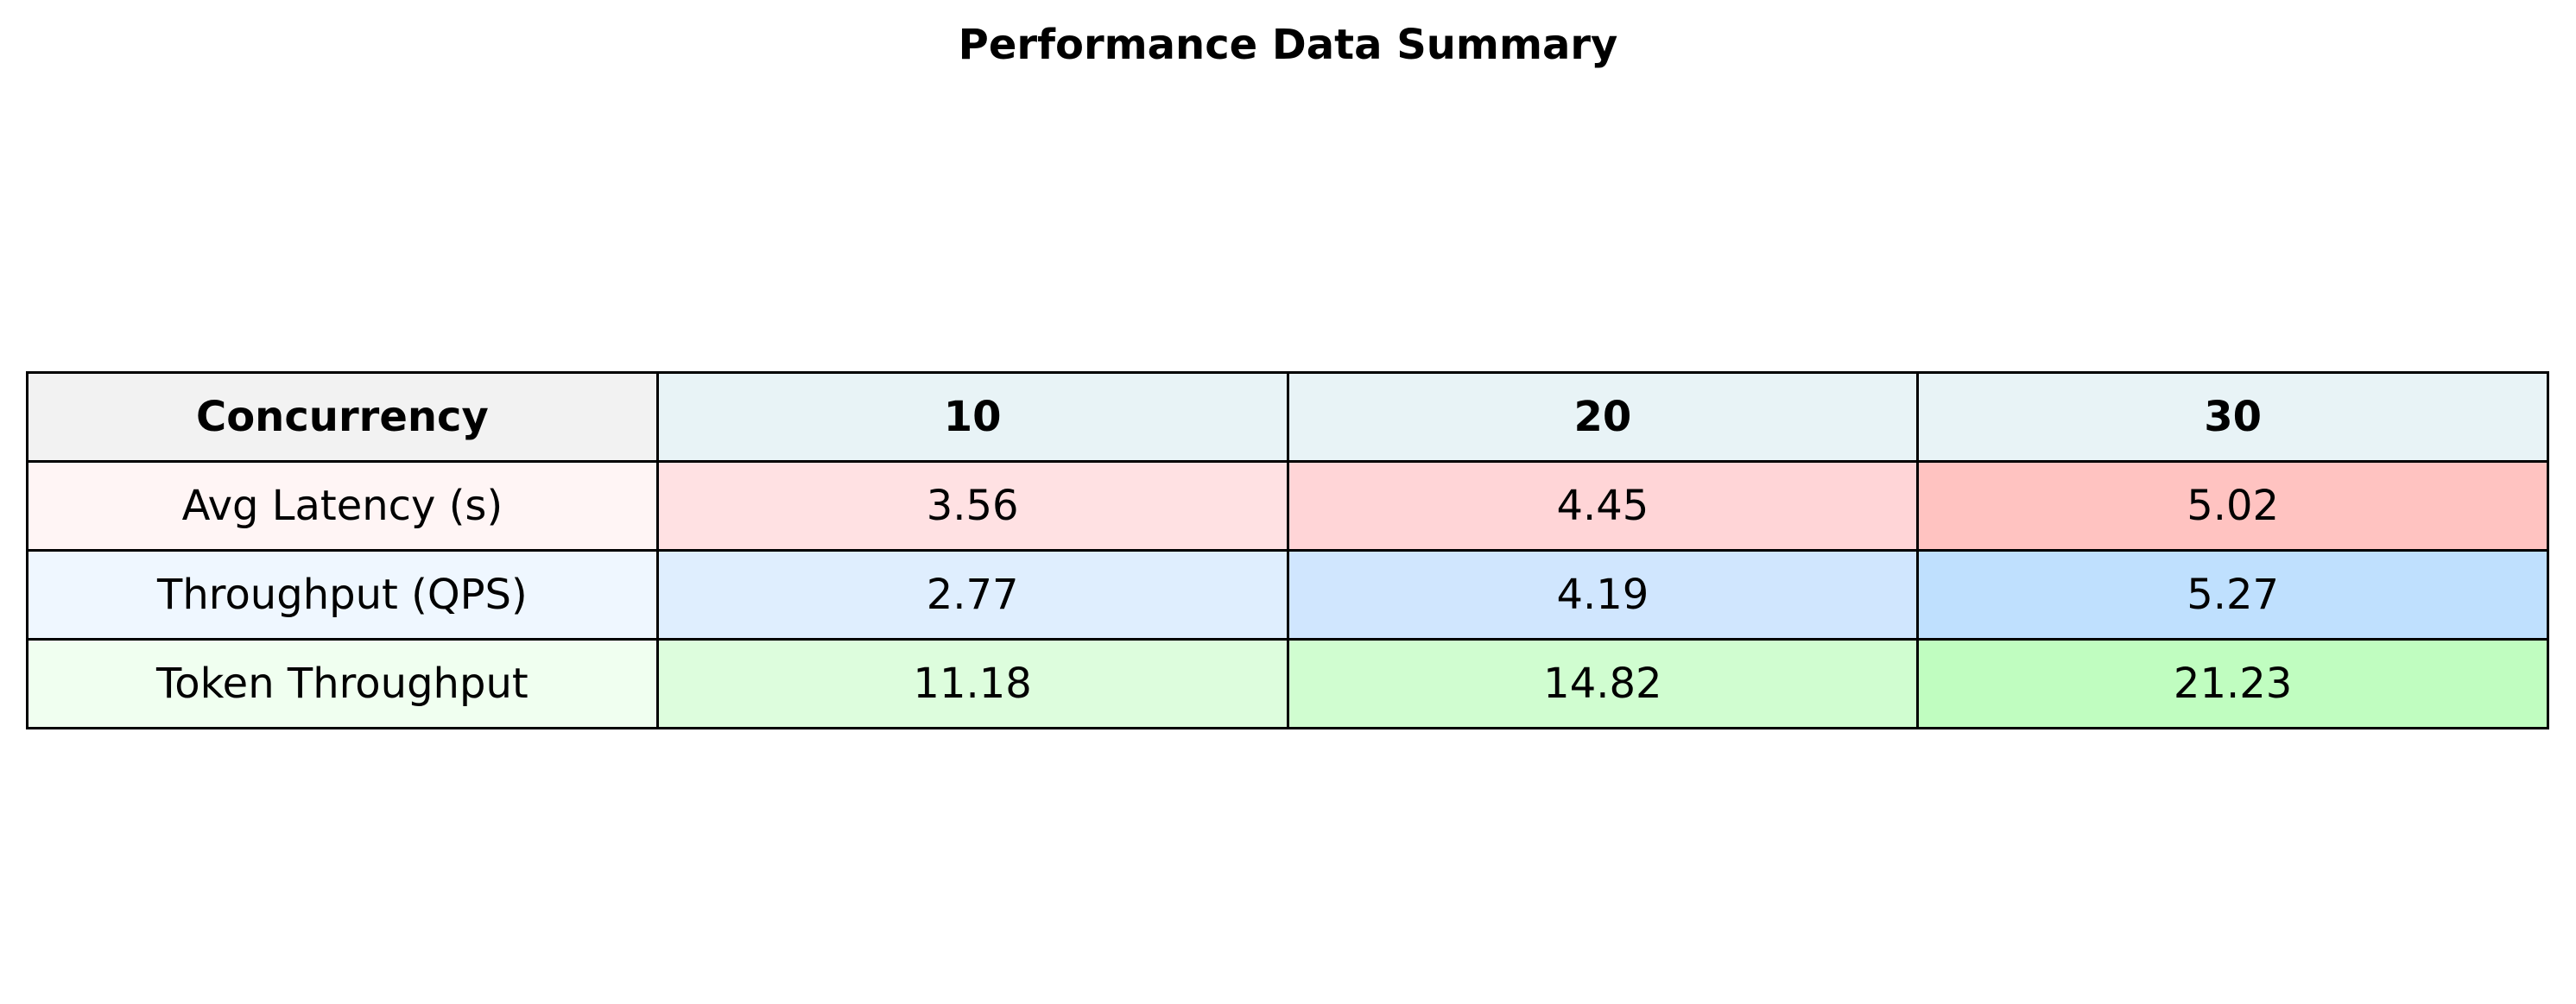 Image resolution: width=2576 pixels, height=1004 pixels. I want to click on table-cell: 5.02, so click(2232, 506).